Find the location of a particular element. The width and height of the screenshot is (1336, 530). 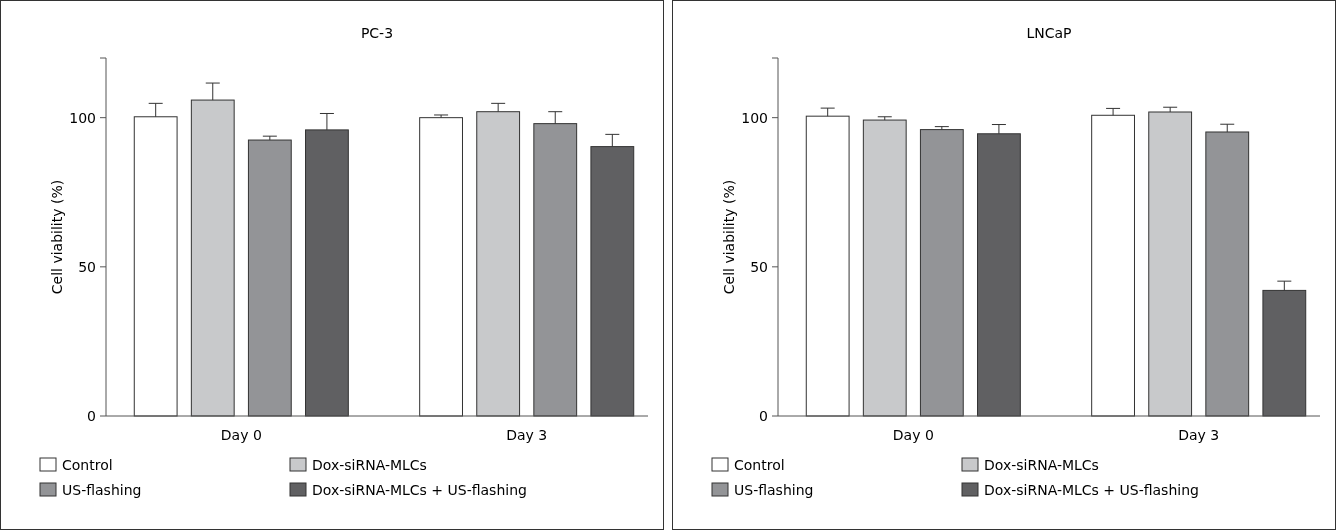

chart-title: PC-3 is located at coordinates (377, 33).